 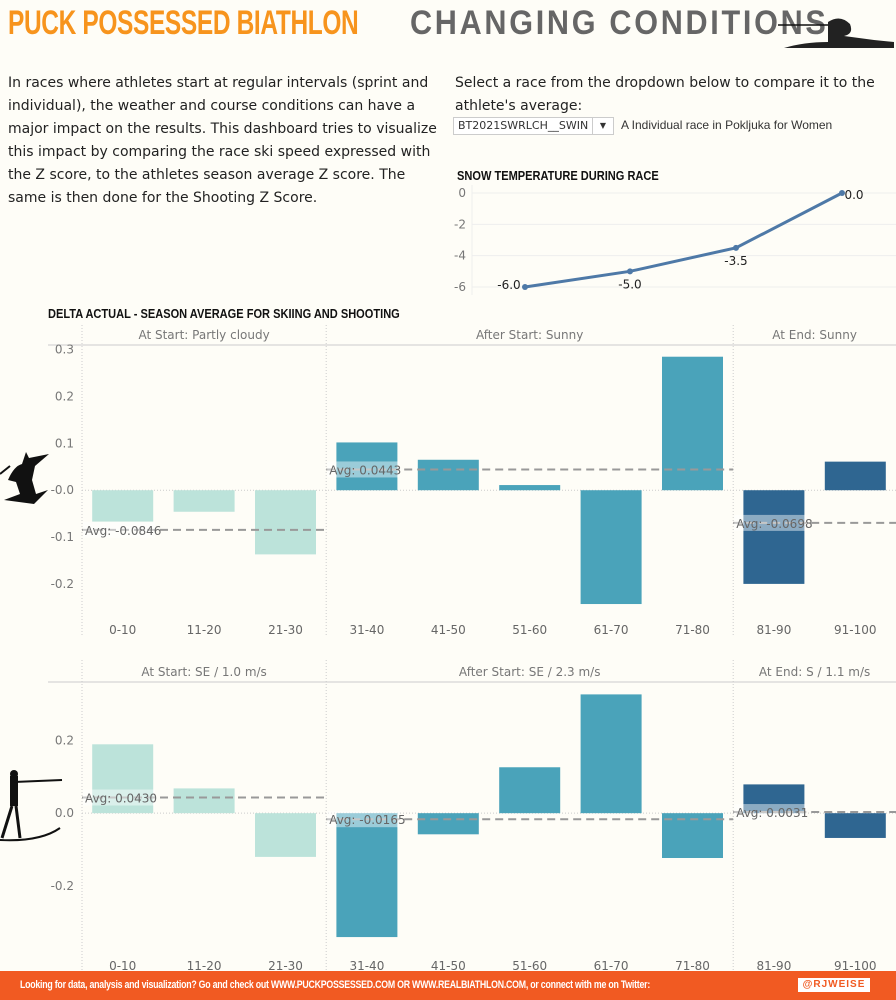 I want to click on group-header: At End: Sunny, so click(x=814, y=335).